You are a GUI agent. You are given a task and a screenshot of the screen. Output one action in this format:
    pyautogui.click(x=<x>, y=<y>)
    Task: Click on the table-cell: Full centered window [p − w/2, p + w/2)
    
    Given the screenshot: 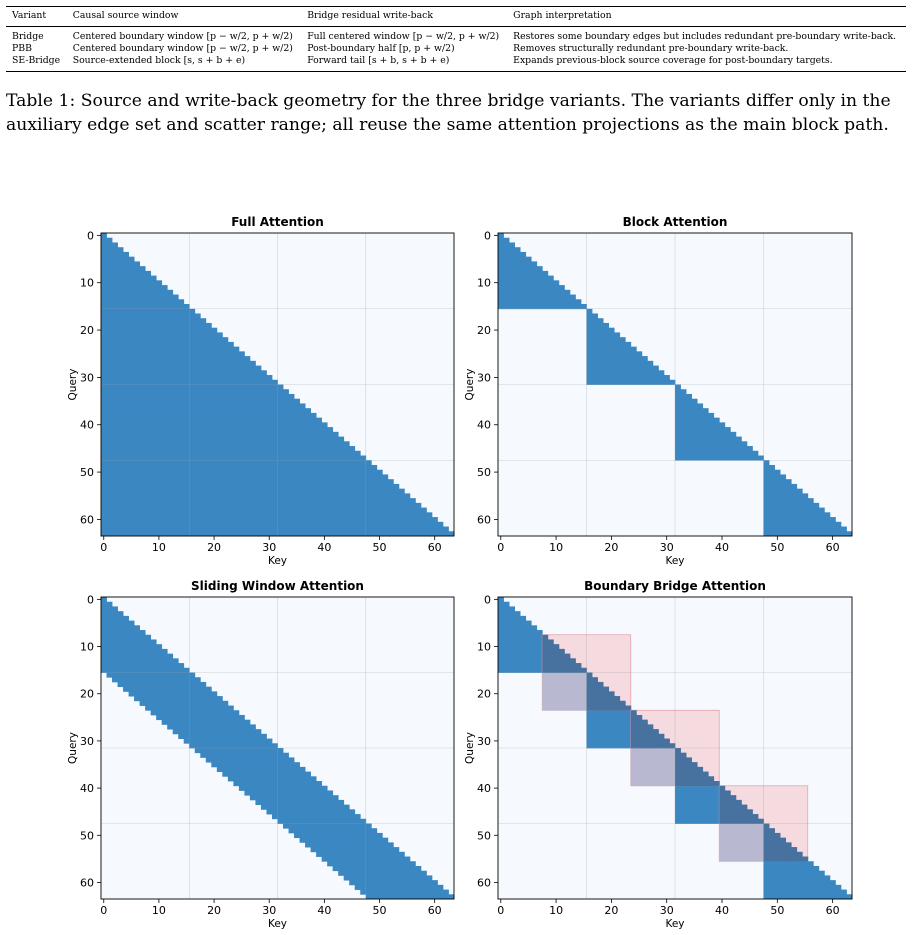 What is the action you would take?
    pyautogui.click(x=403, y=36)
    